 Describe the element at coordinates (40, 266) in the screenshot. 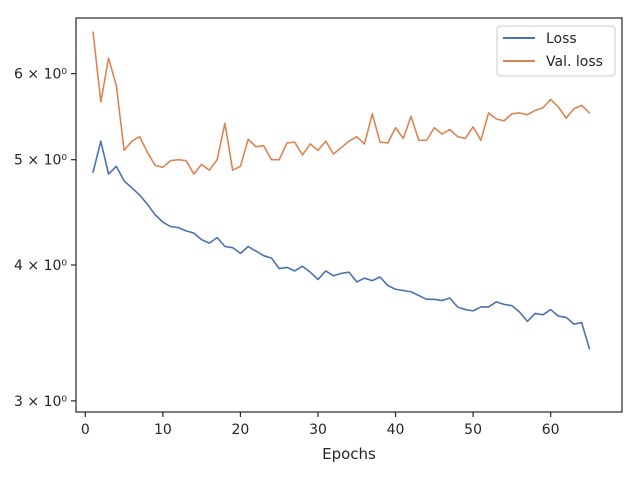

I see `y-tick-label-4: 4 × 10⁰` at that location.